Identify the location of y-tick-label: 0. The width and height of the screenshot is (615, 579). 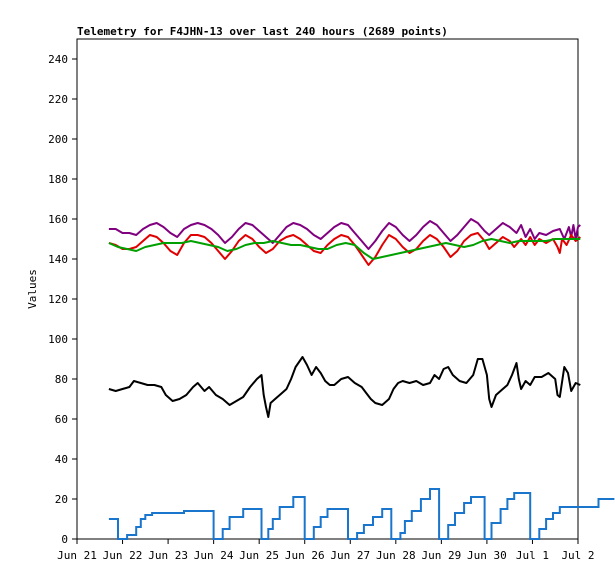
(64, 539).